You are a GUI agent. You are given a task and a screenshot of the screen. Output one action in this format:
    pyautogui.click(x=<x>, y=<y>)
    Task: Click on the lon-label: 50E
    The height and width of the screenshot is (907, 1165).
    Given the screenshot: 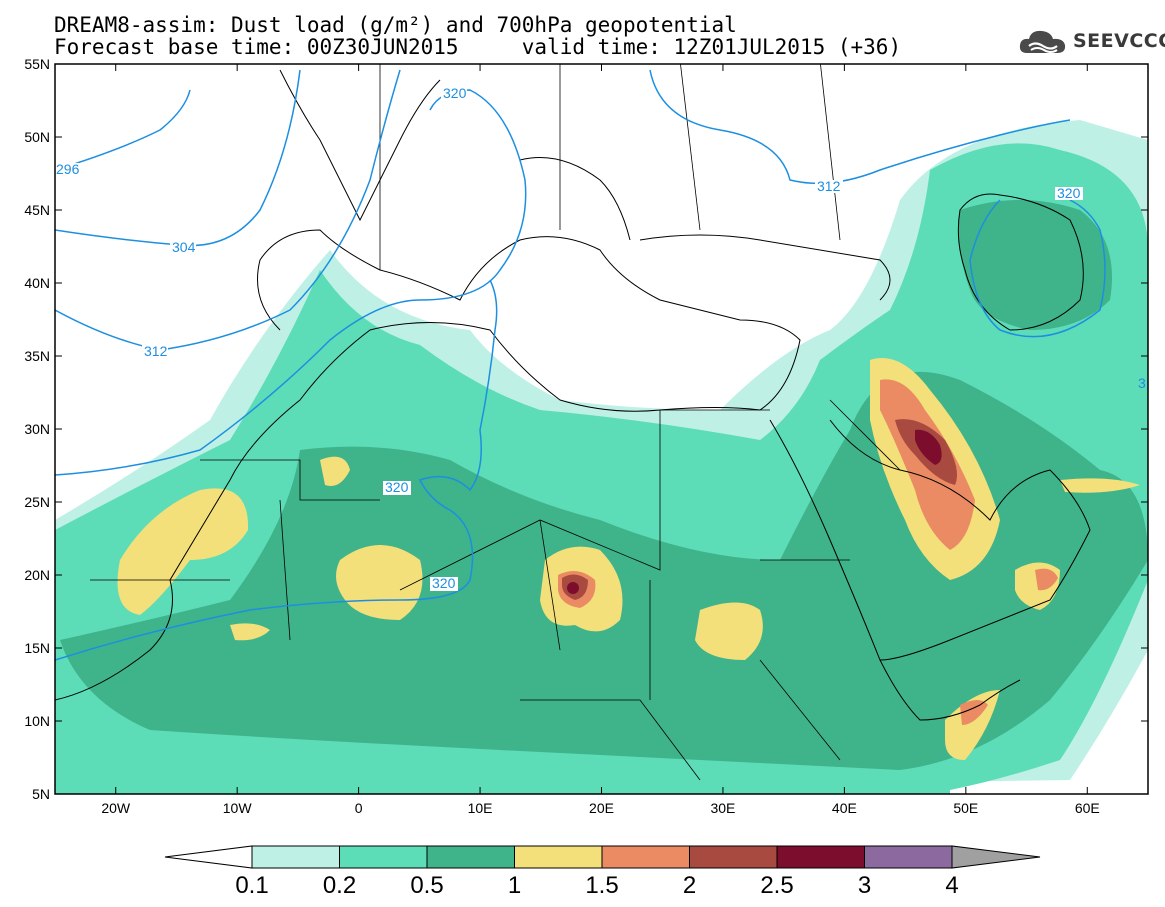 What is the action you would take?
    pyautogui.click(x=965, y=808)
    